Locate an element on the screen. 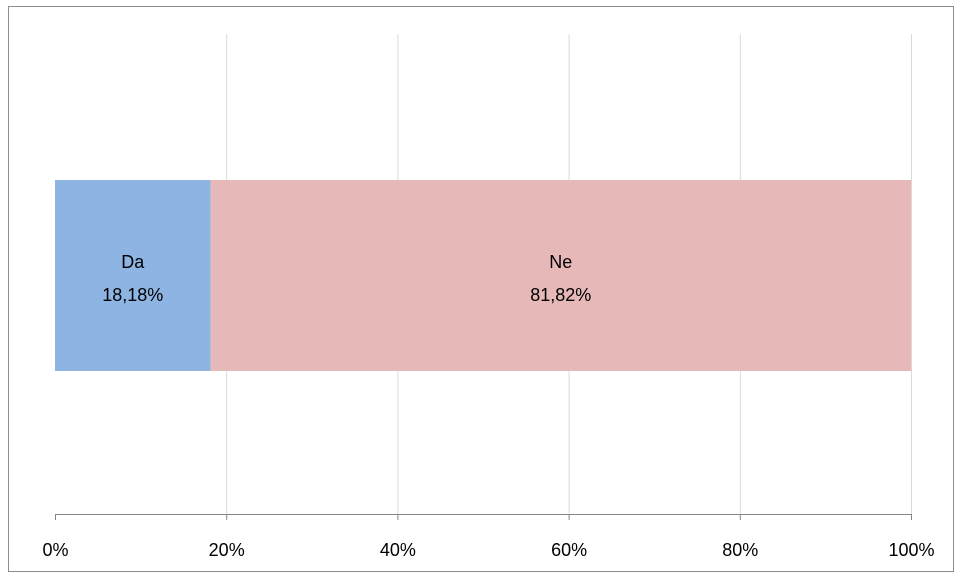 This screenshot has height=577, width=959. data-label-value-da: 18,18% is located at coordinates (132, 295).